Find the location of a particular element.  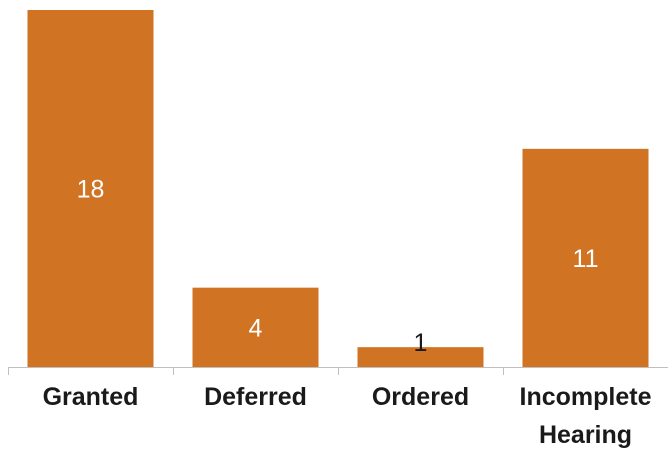

data-label: 4 is located at coordinates (256, 328).